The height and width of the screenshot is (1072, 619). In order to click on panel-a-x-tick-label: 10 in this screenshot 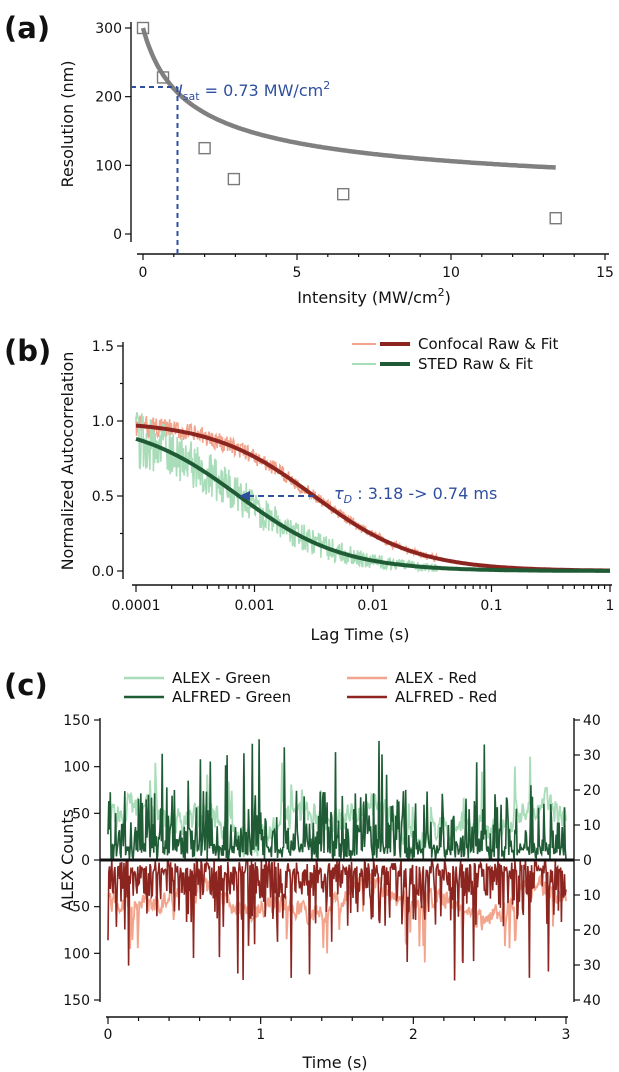, I will do `click(451, 273)`.